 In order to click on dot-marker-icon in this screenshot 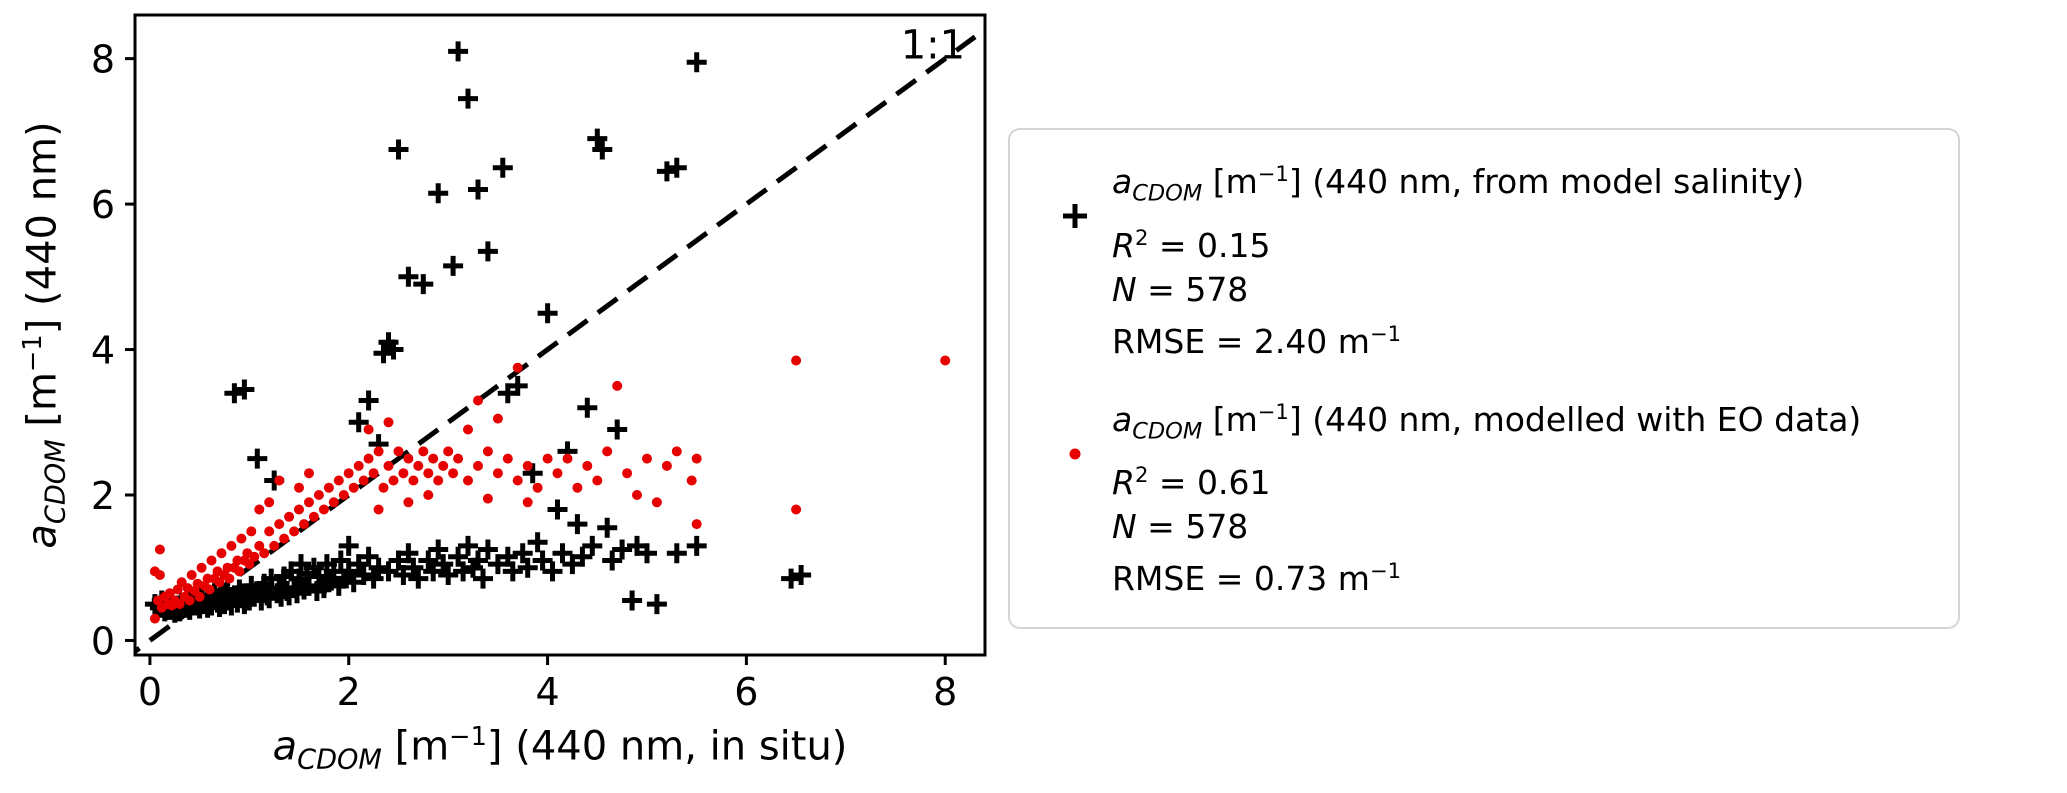, I will do `click(1075, 454)`.